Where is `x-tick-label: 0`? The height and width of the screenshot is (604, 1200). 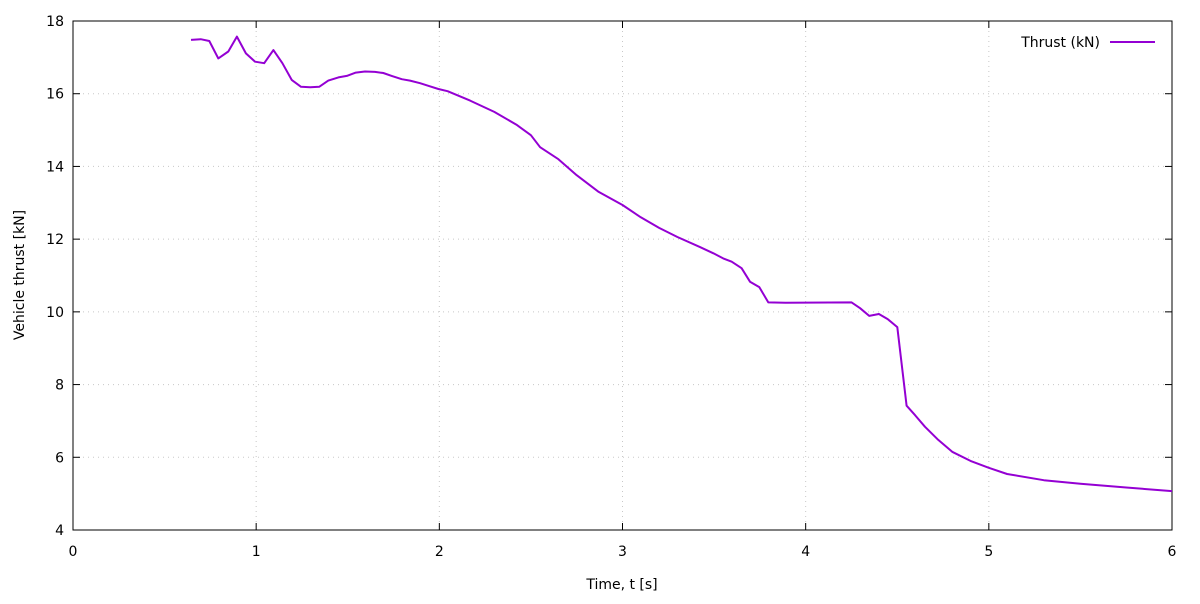
x-tick-label: 0 is located at coordinates (73, 552).